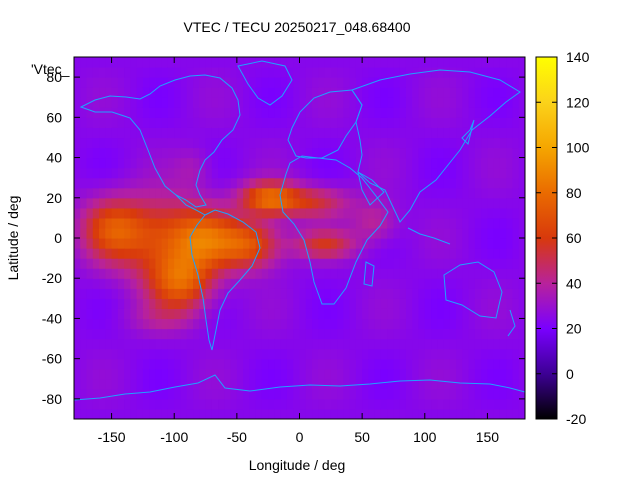 The height and width of the screenshot is (480, 640). I want to click on greenland-coastline, so click(265, 83).